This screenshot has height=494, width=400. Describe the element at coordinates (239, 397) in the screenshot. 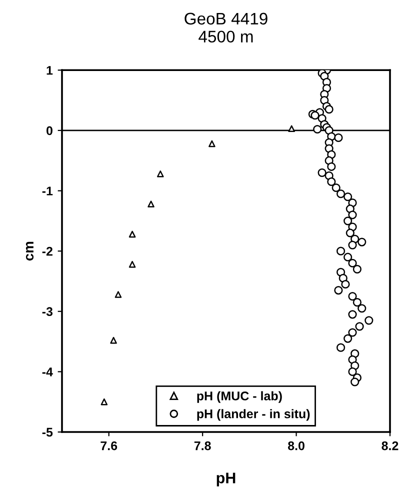

I see `legend-label: pH (MUC - lab)` at that location.